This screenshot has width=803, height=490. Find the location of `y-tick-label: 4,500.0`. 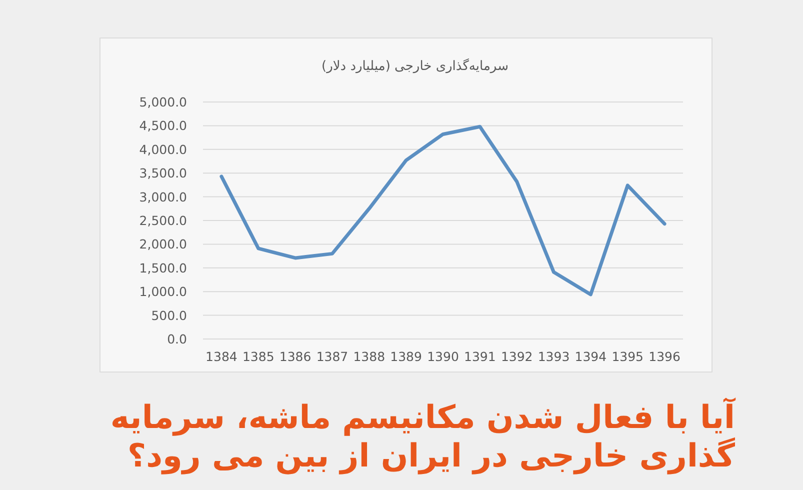

y-tick-label: 4,500.0 is located at coordinates (163, 126).